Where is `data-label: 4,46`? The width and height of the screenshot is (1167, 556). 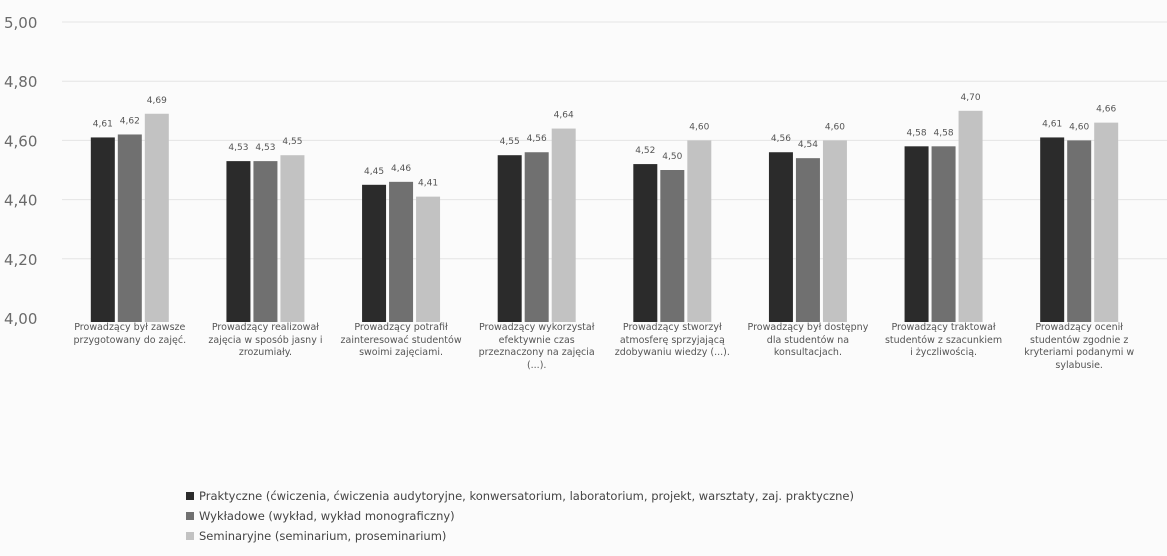 data-label: 4,46 is located at coordinates (401, 169).